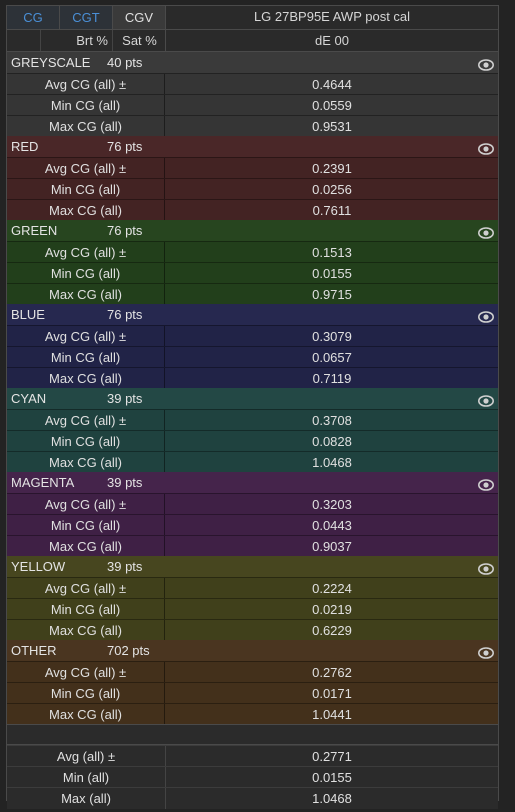  Describe the element at coordinates (332, 714) in the screenshot. I see `stat-value: 1.0441` at that location.